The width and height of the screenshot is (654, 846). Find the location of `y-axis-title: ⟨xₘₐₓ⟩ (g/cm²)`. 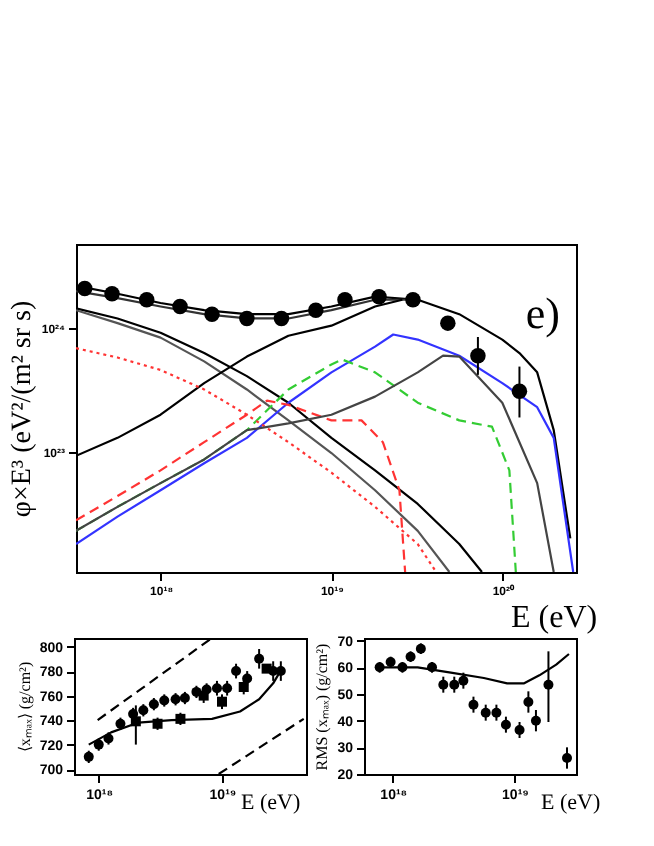

y-axis-title: ⟨xₘₐₓ⟩ (g/cm²) is located at coordinates (24, 707).